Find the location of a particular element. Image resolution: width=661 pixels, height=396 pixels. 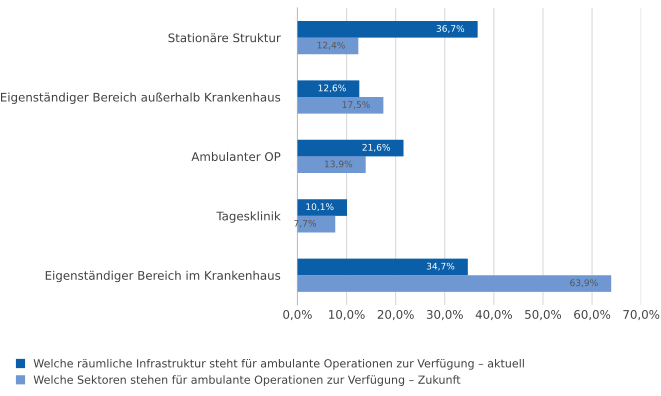

data-label: 17,5% is located at coordinates (356, 105).